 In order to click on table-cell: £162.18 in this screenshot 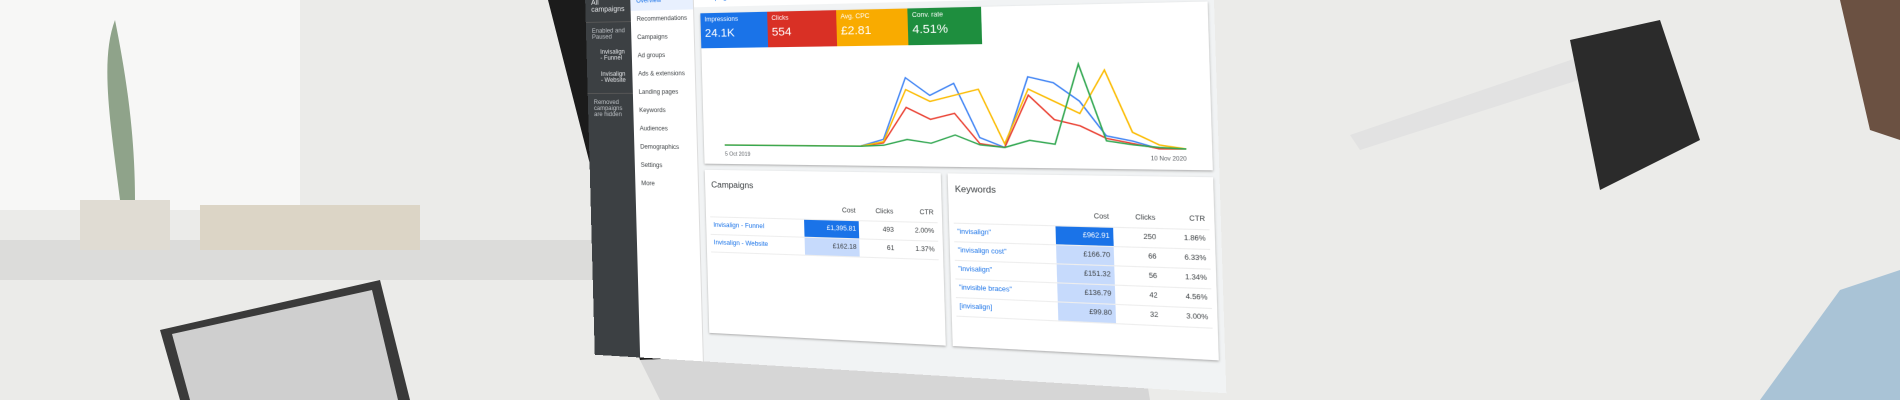, I will do `click(832, 247)`.